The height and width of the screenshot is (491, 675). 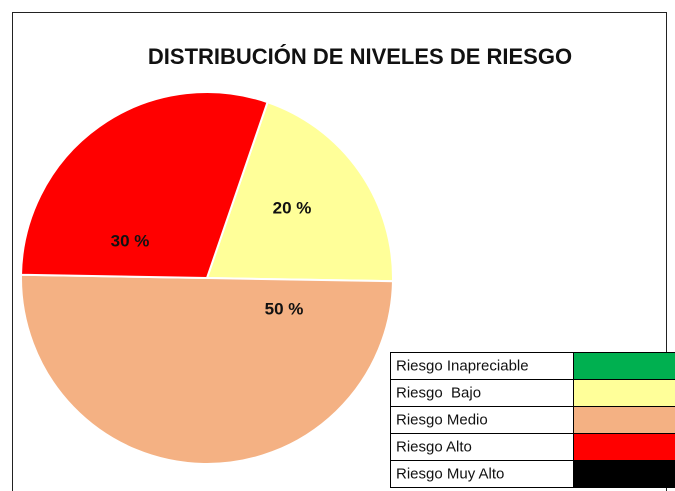 What do you see at coordinates (130, 240) in the screenshot?
I see `data-label: 30 %` at bounding box center [130, 240].